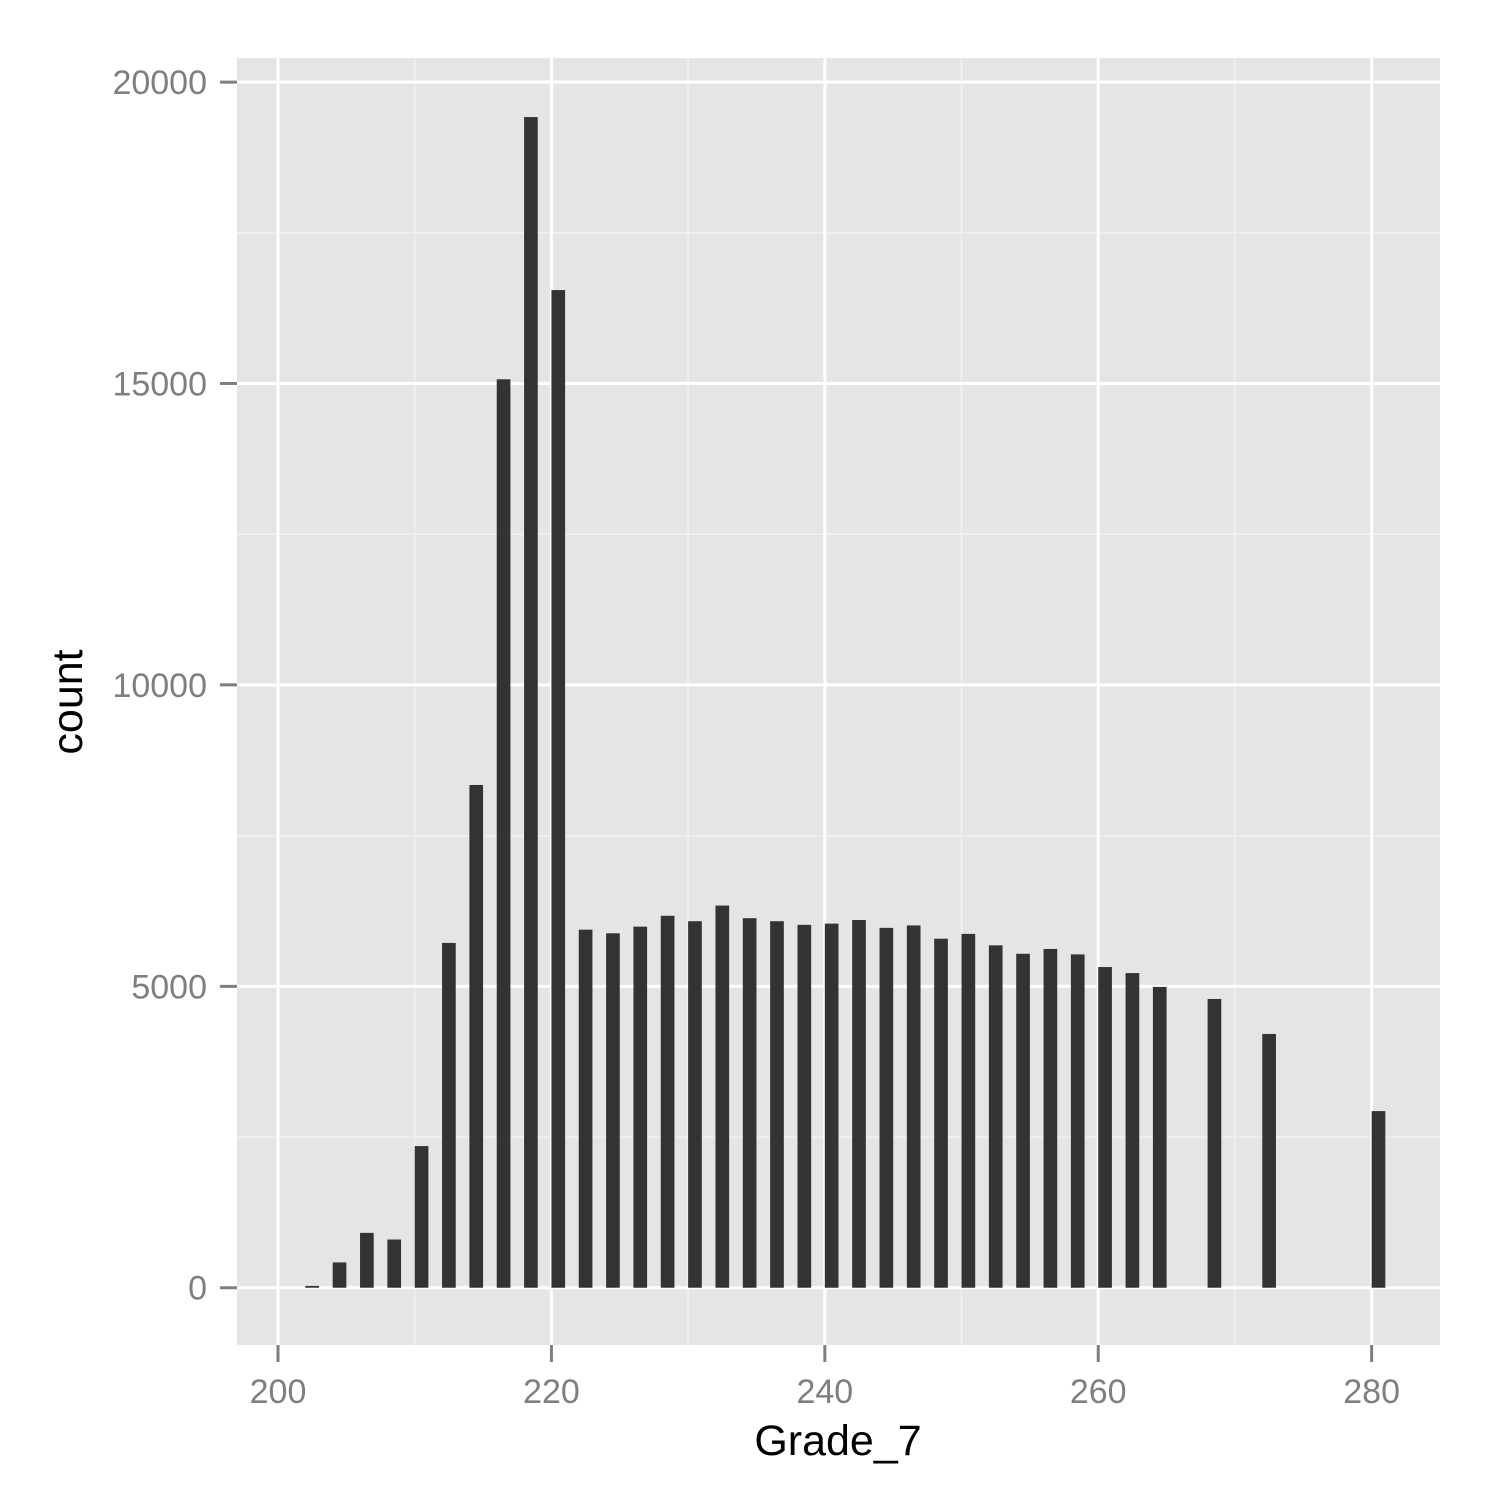 The height and width of the screenshot is (1500, 1500). Describe the element at coordinates (169, 987) in the screenshot. I see `y-tick-label: 5000` at that location.